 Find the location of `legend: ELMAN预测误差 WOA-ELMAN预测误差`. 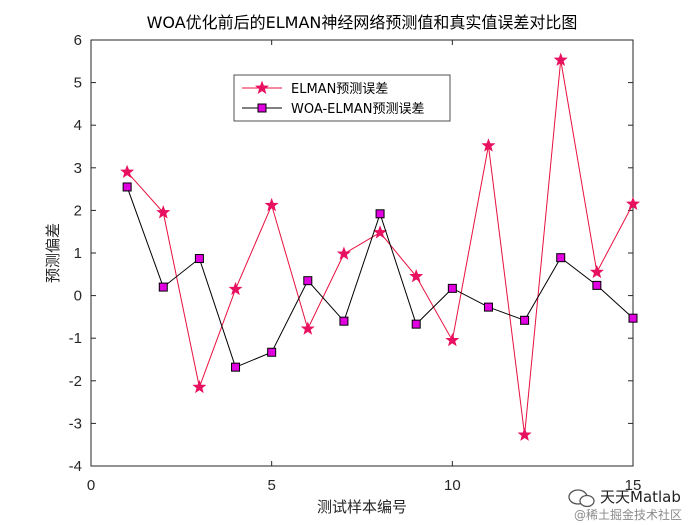

legend: ELMAN预测误差 WOA-ELMAN预测误差 is located at coordinates (342, 98).